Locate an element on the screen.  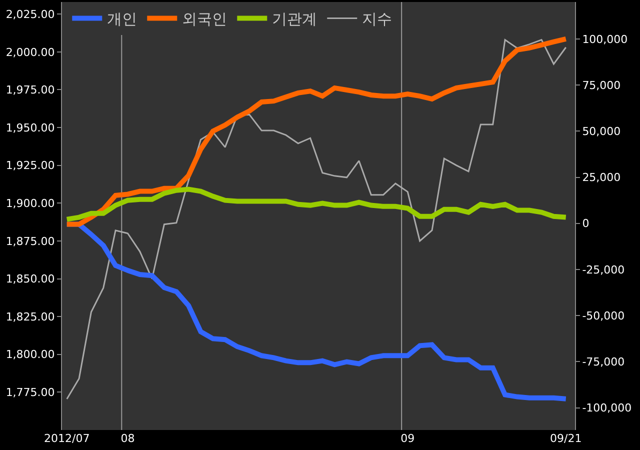
legend-label: 외국인 is located at coordinates (205, 19).